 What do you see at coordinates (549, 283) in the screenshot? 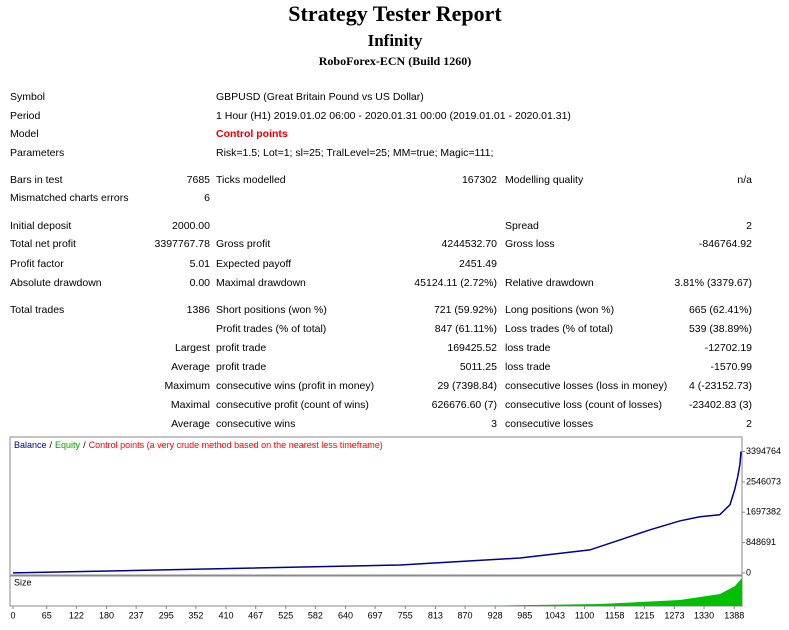
I see `stat-label: Relative drawdown` at bounding box center [549, 283].